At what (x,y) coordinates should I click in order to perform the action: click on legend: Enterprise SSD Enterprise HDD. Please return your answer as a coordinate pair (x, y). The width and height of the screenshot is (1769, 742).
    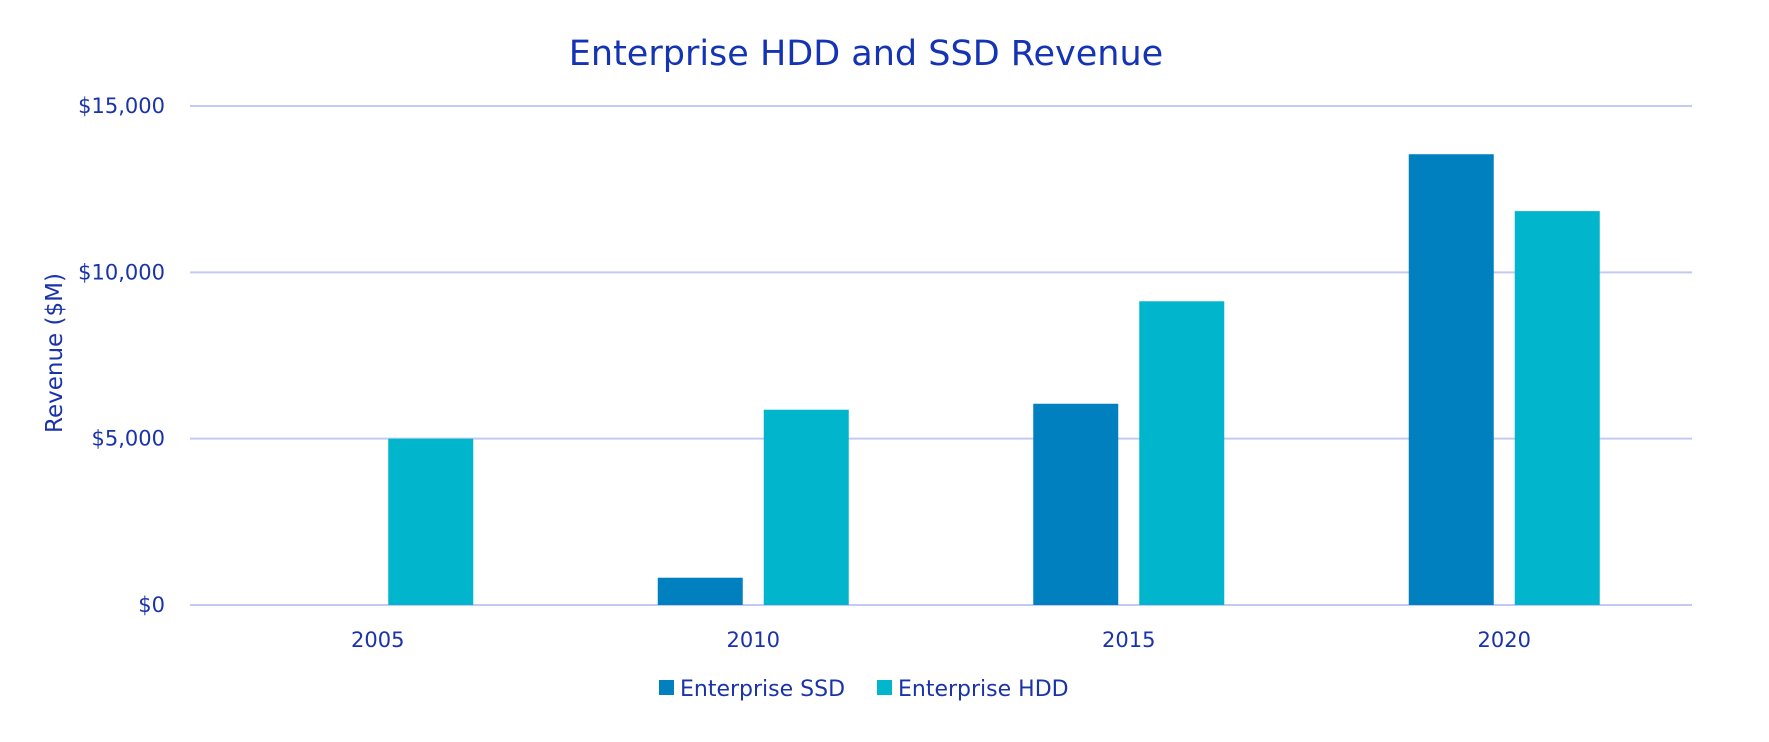
    Looking at the image, I should click on (864, 689).